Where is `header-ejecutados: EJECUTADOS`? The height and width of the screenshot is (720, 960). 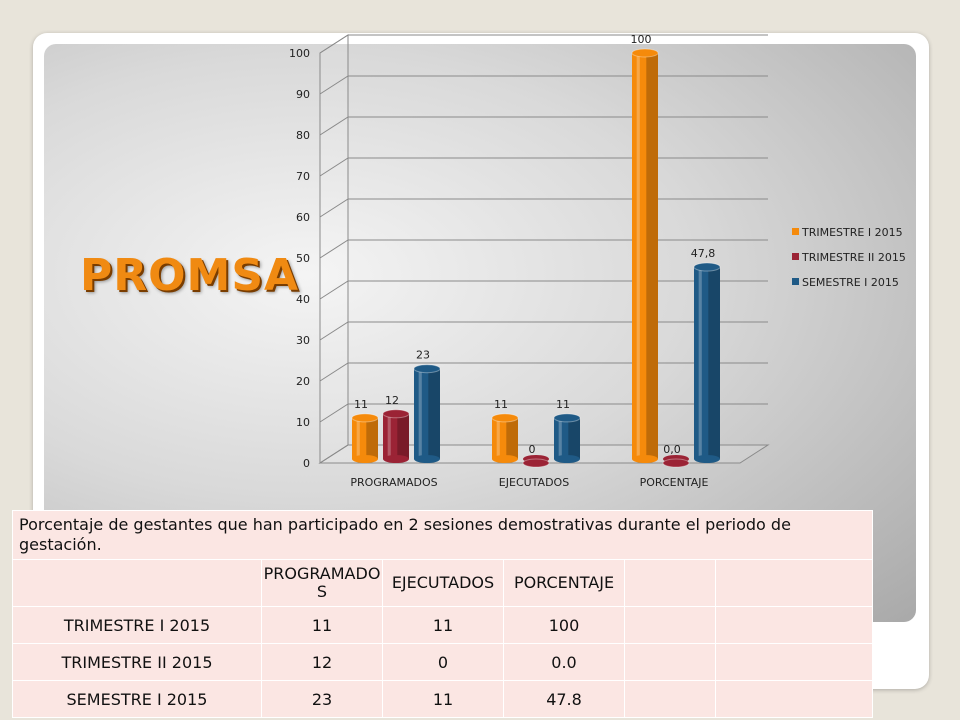 header-ejecutados: EJECUTADOS is located at coordinates (443, 583).